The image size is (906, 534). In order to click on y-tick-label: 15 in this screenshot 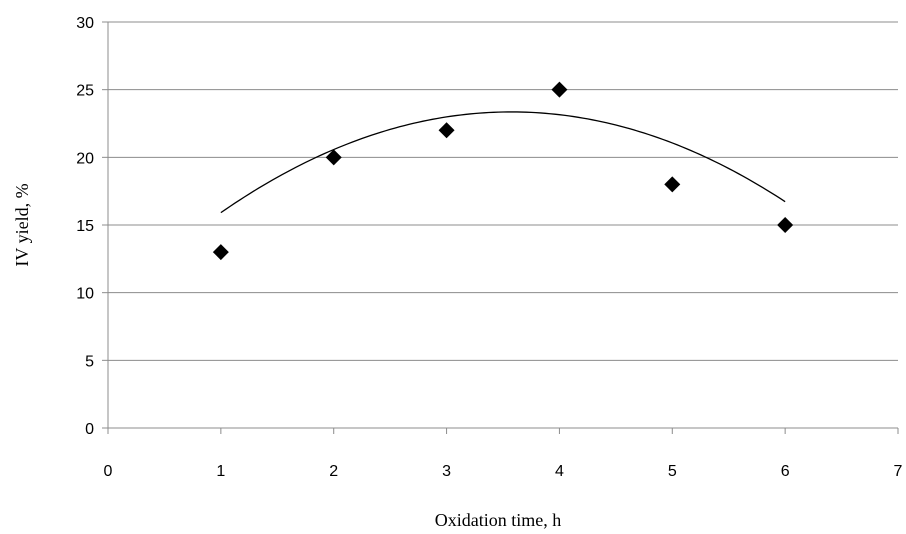, I will do `click(85, 226)`.